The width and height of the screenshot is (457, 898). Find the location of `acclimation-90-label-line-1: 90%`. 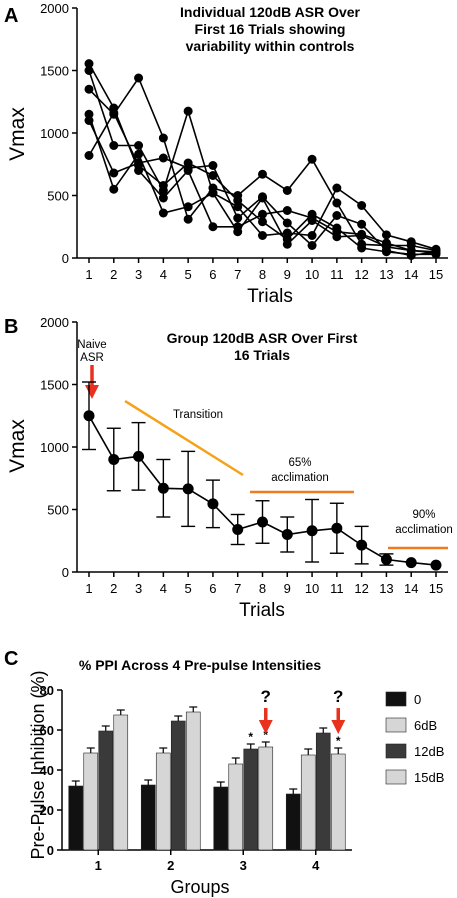

acclimation-90-label-line-1: 90% is located at coordinates (423, 515).